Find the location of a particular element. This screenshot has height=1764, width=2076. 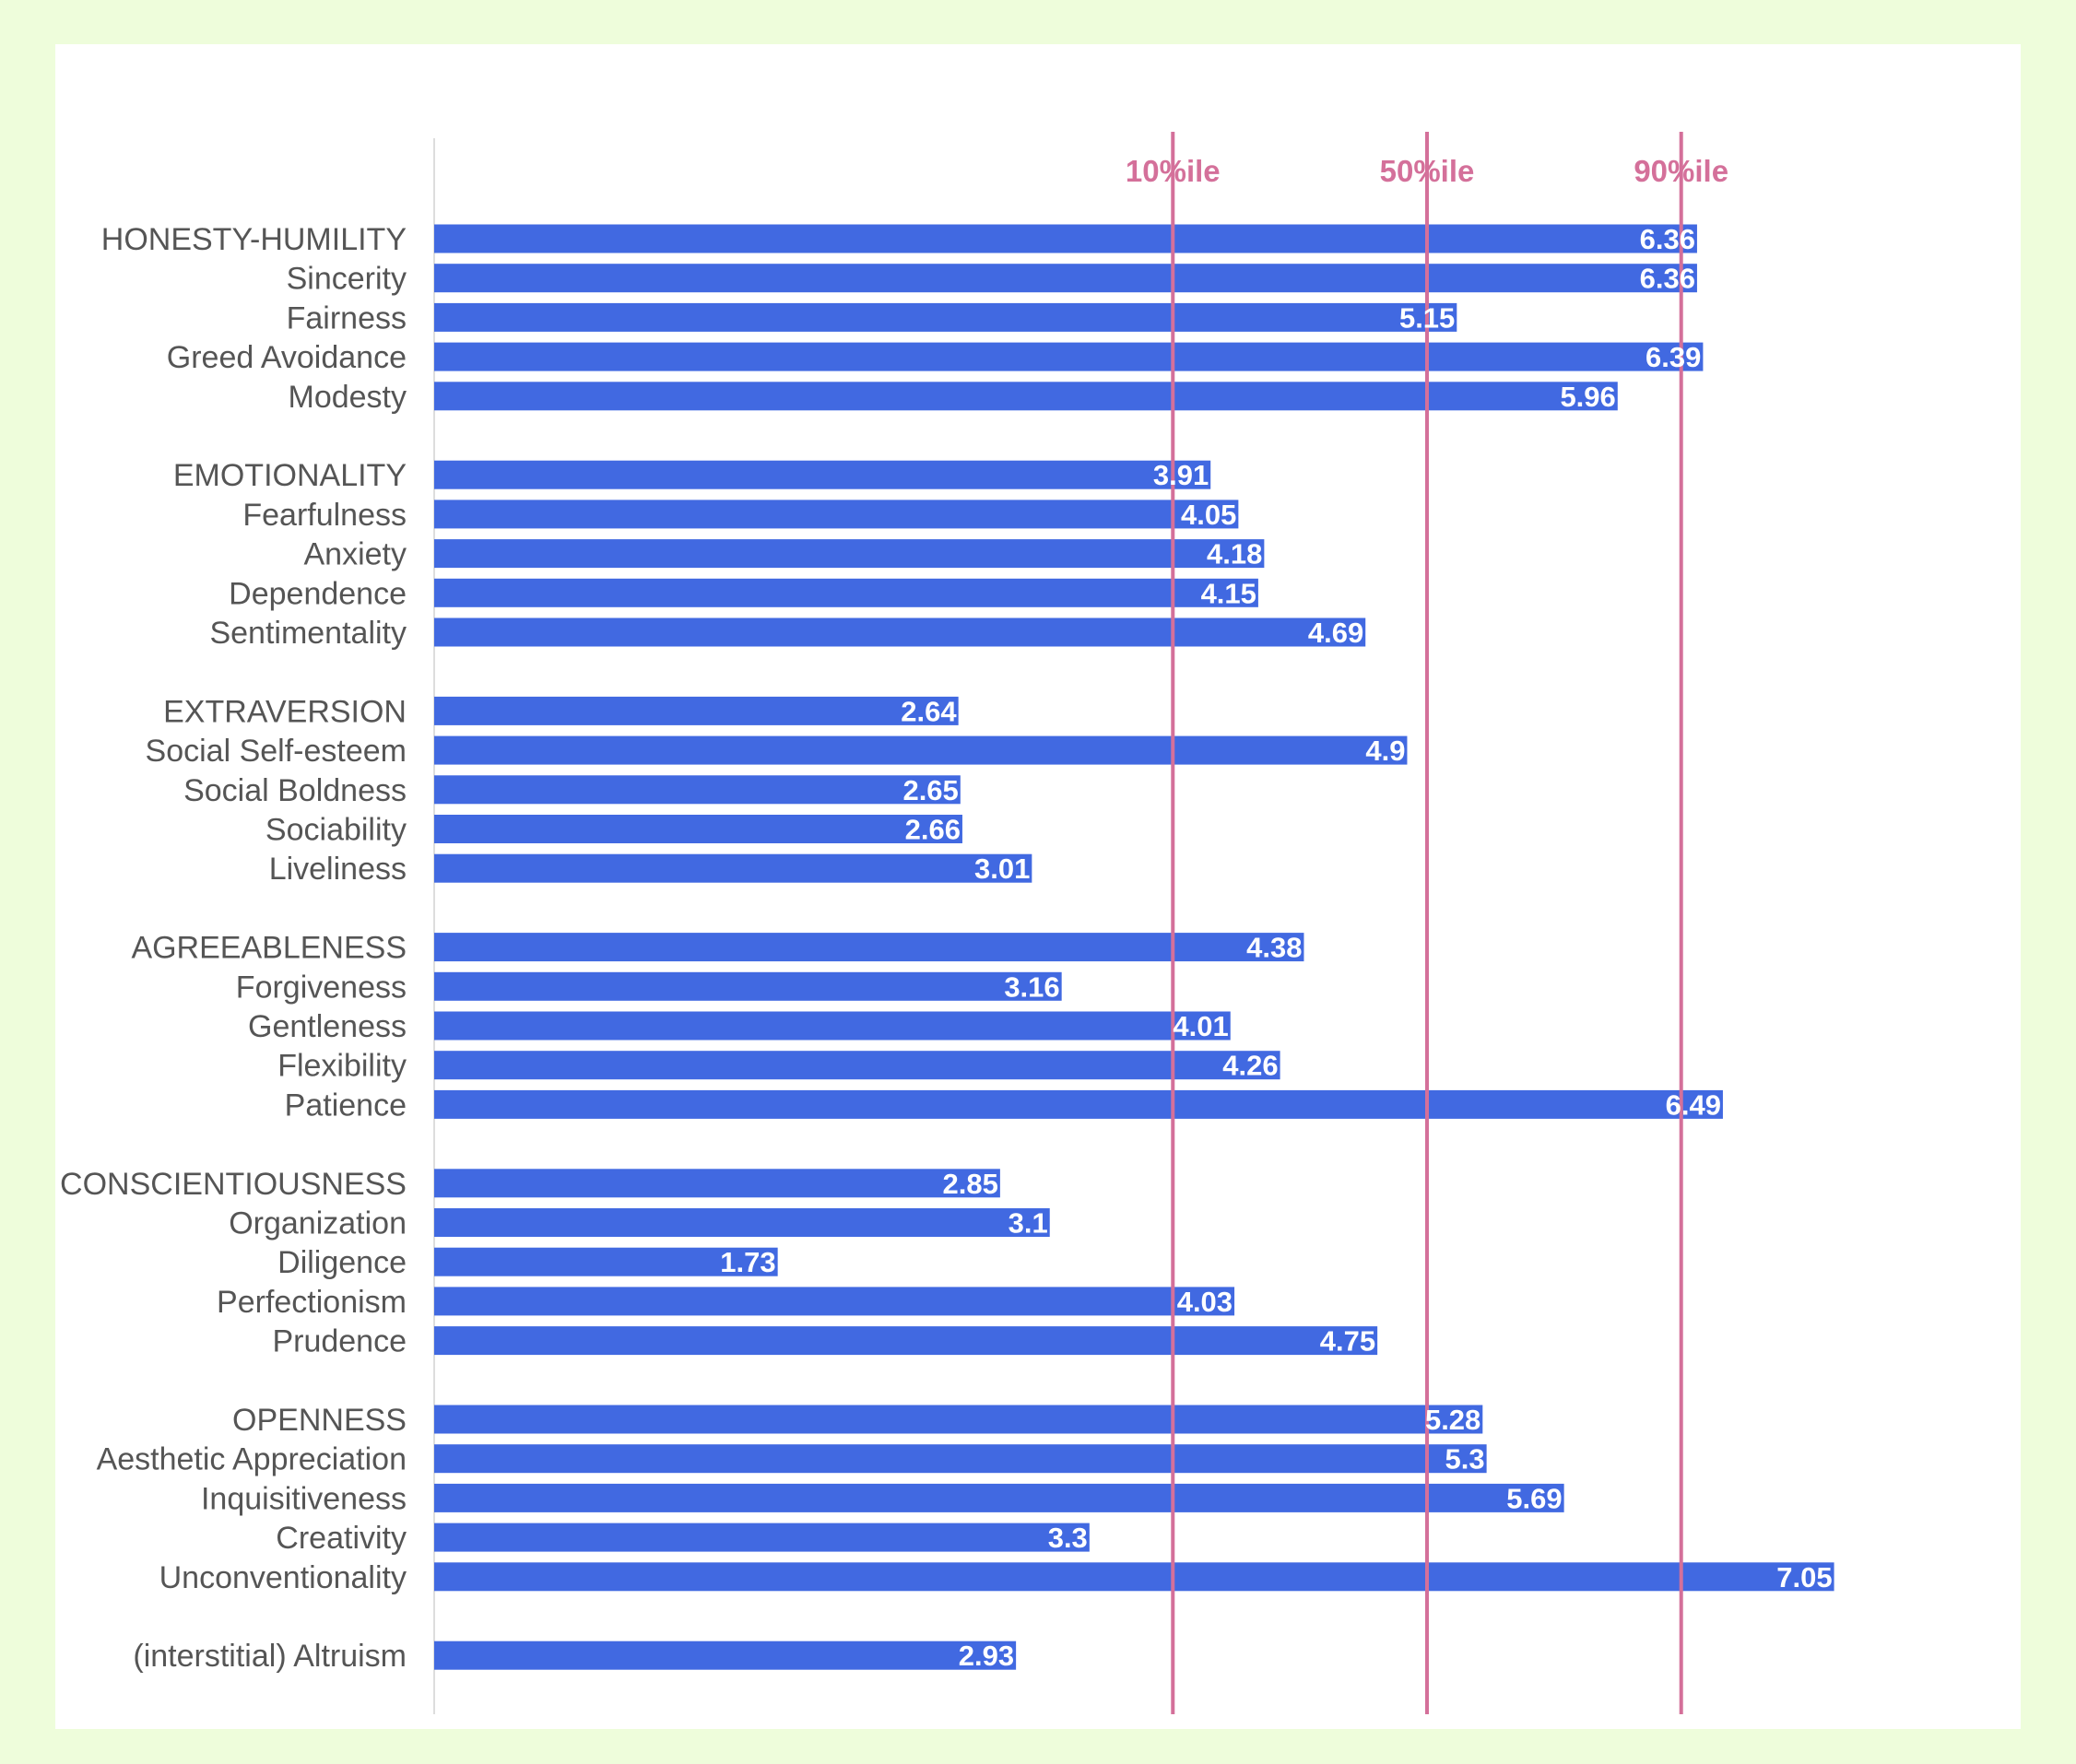

category-label: Liveliness is located at coordinates (338, 869).